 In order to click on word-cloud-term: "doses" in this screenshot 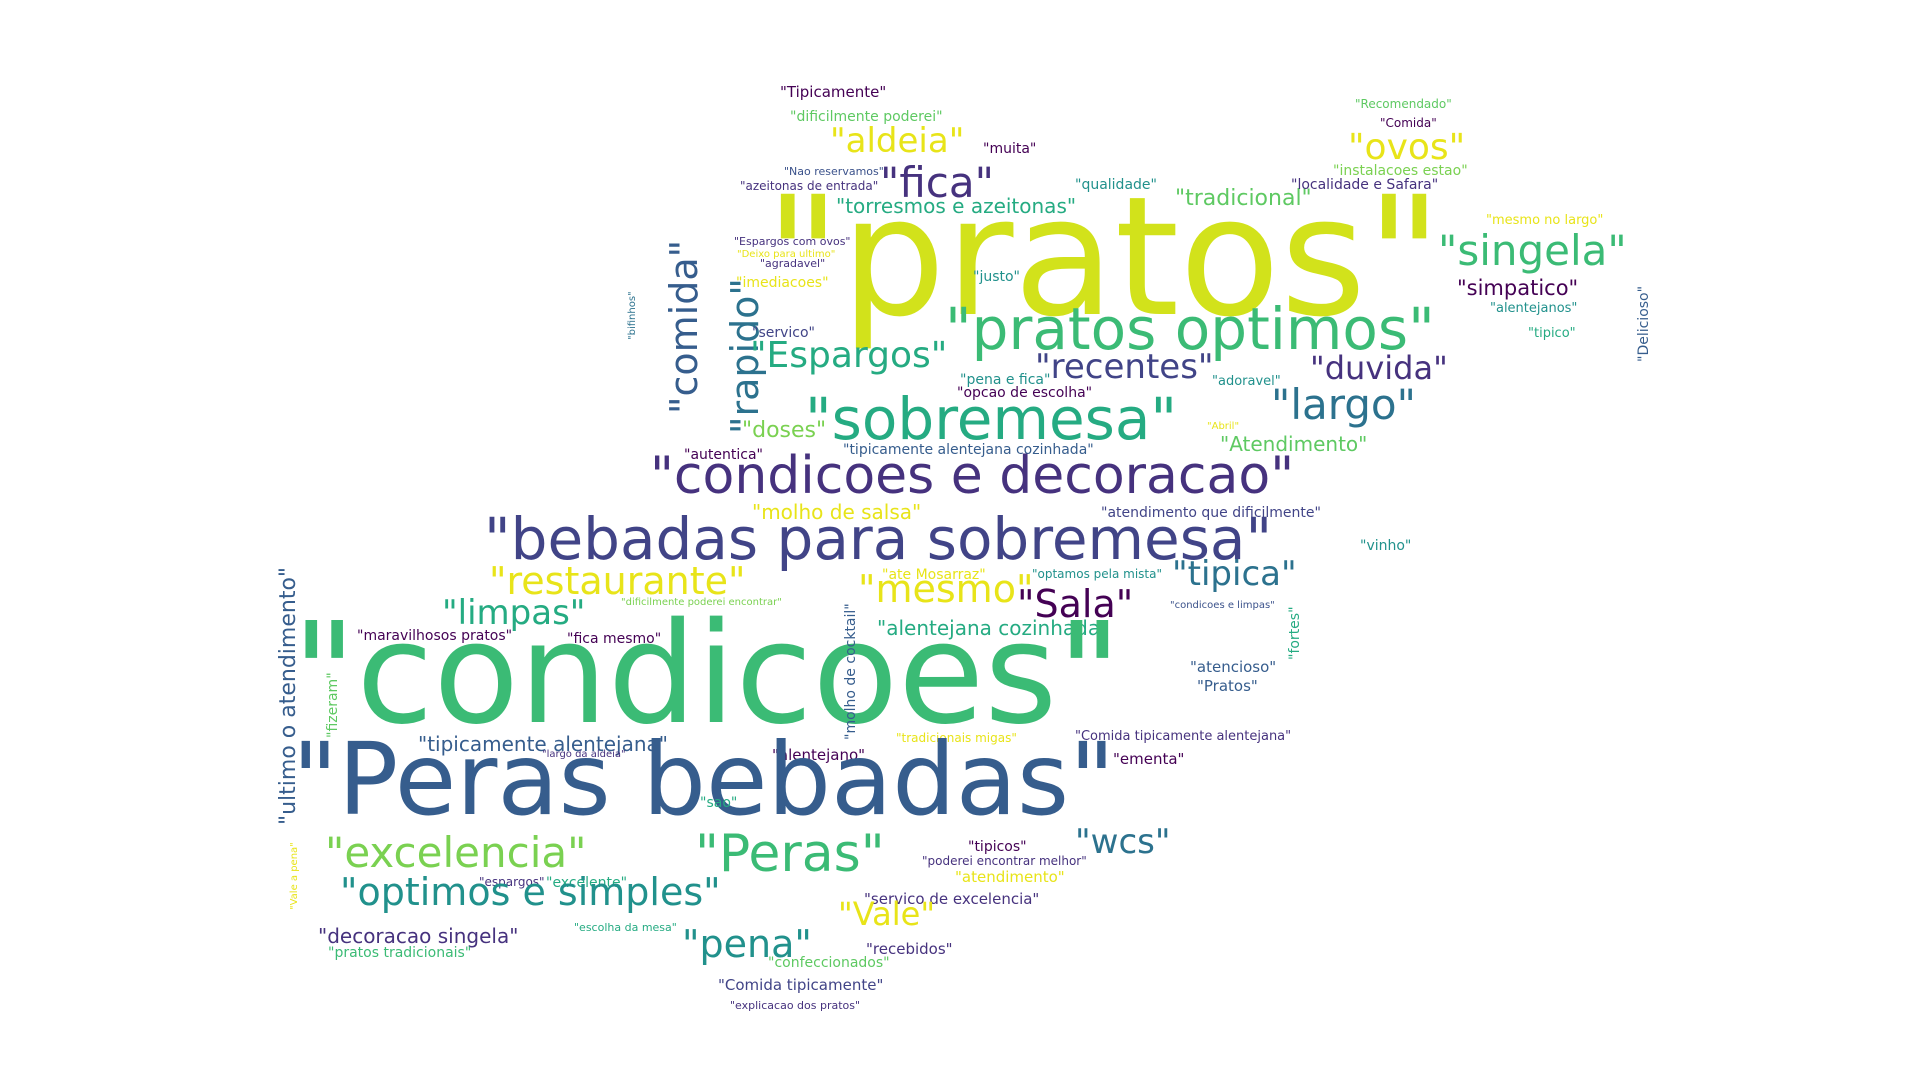, I will do `click(784, 430)`.